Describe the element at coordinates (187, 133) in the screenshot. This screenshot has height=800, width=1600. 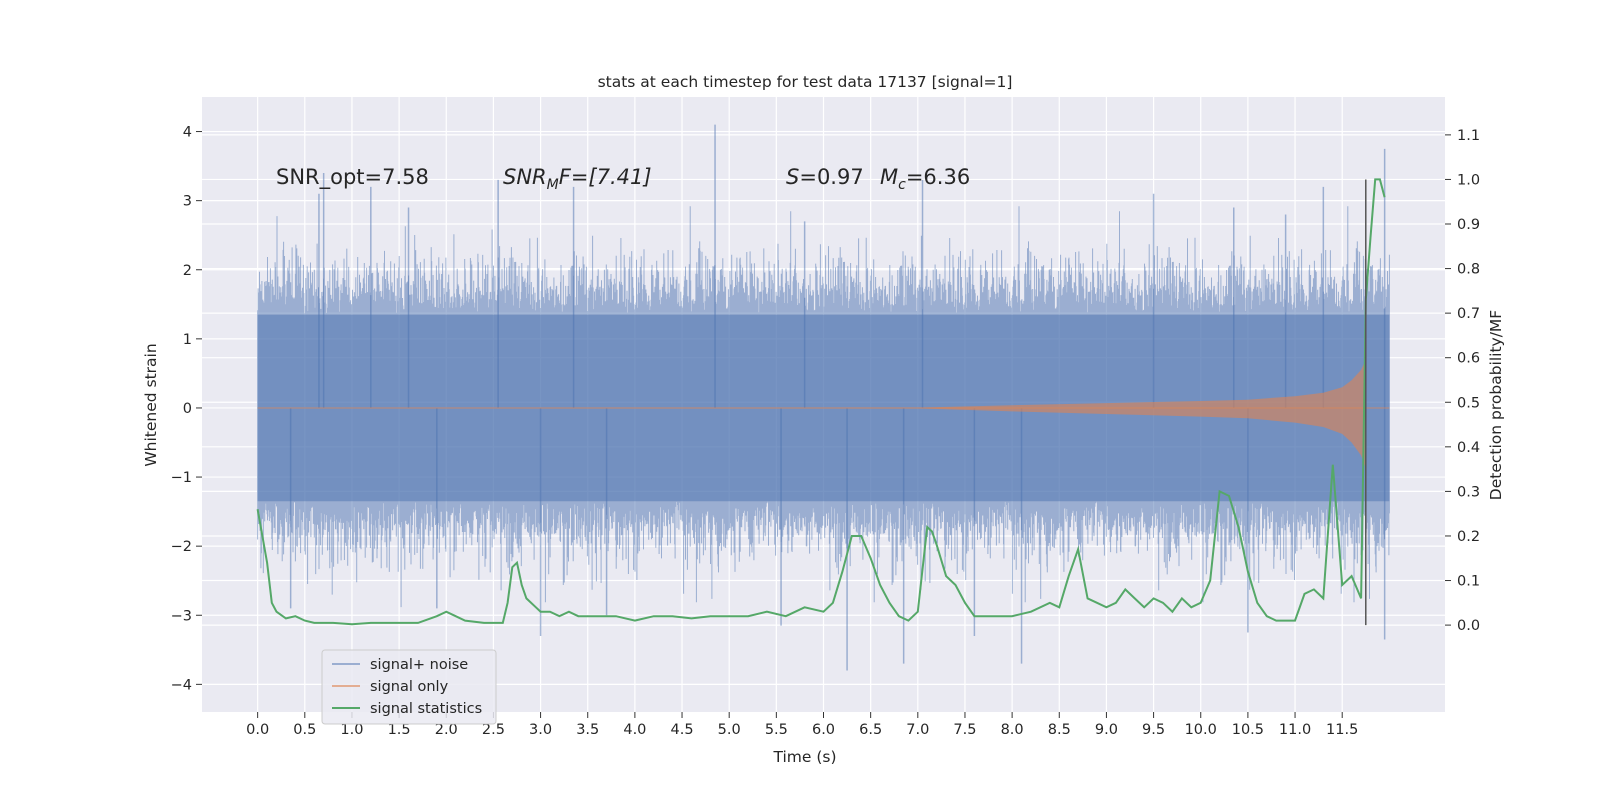
I see `y-tick-label-left: 4` at that location.